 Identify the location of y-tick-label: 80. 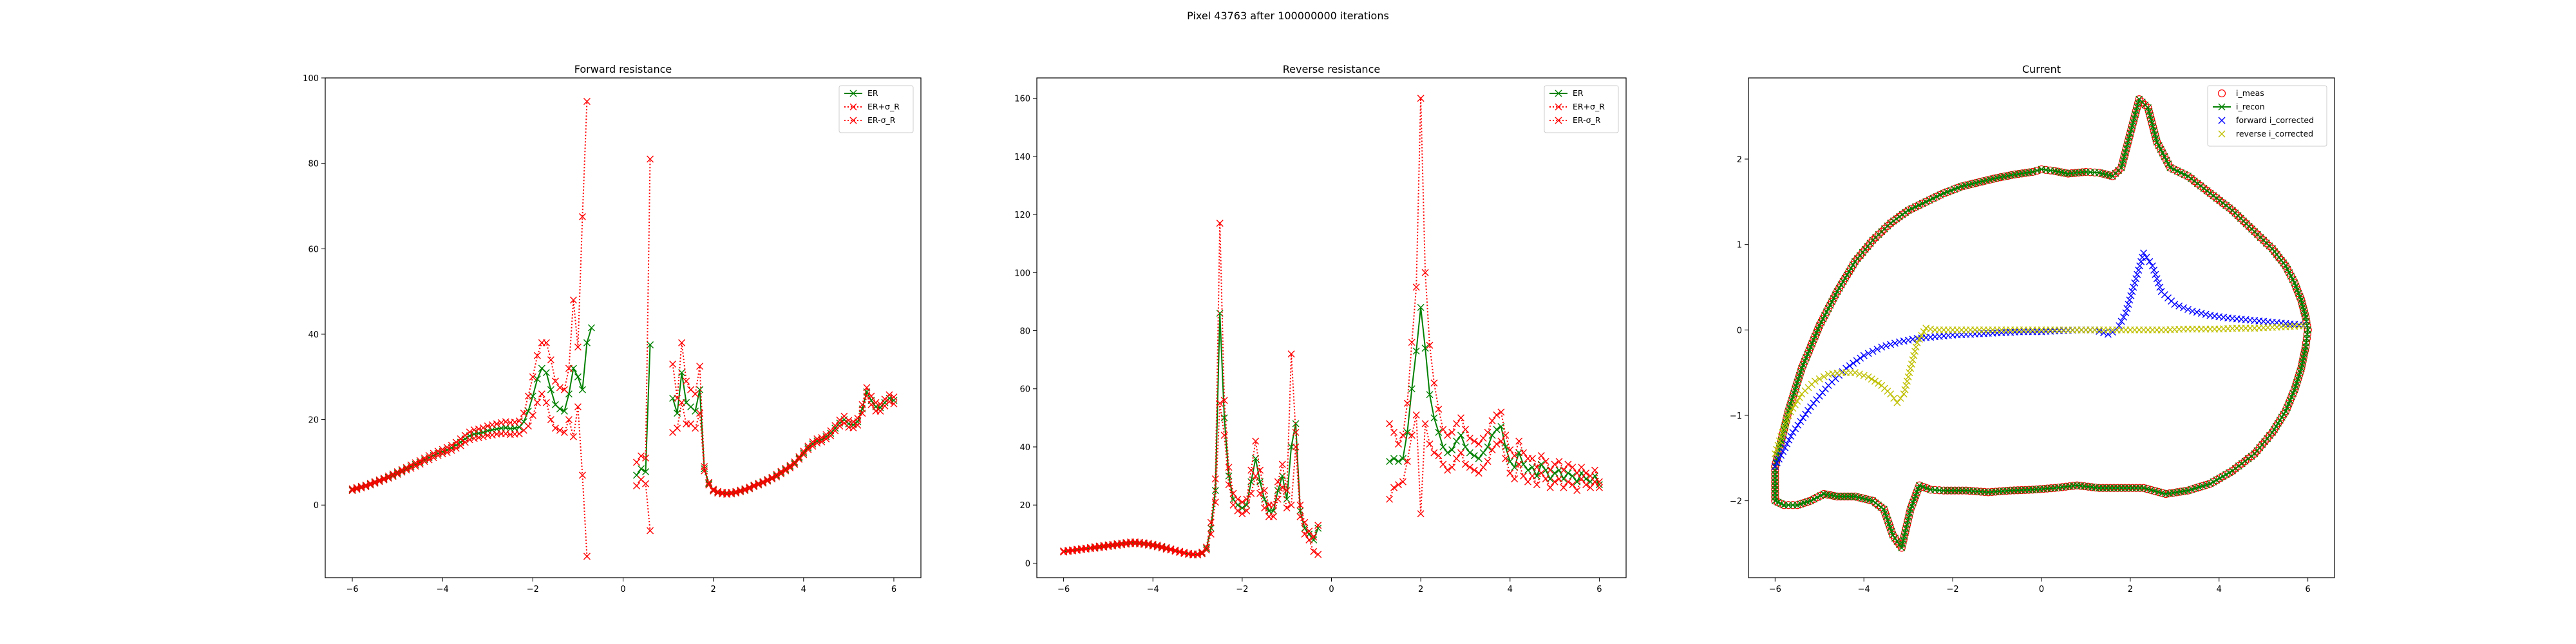
(1025, 332).